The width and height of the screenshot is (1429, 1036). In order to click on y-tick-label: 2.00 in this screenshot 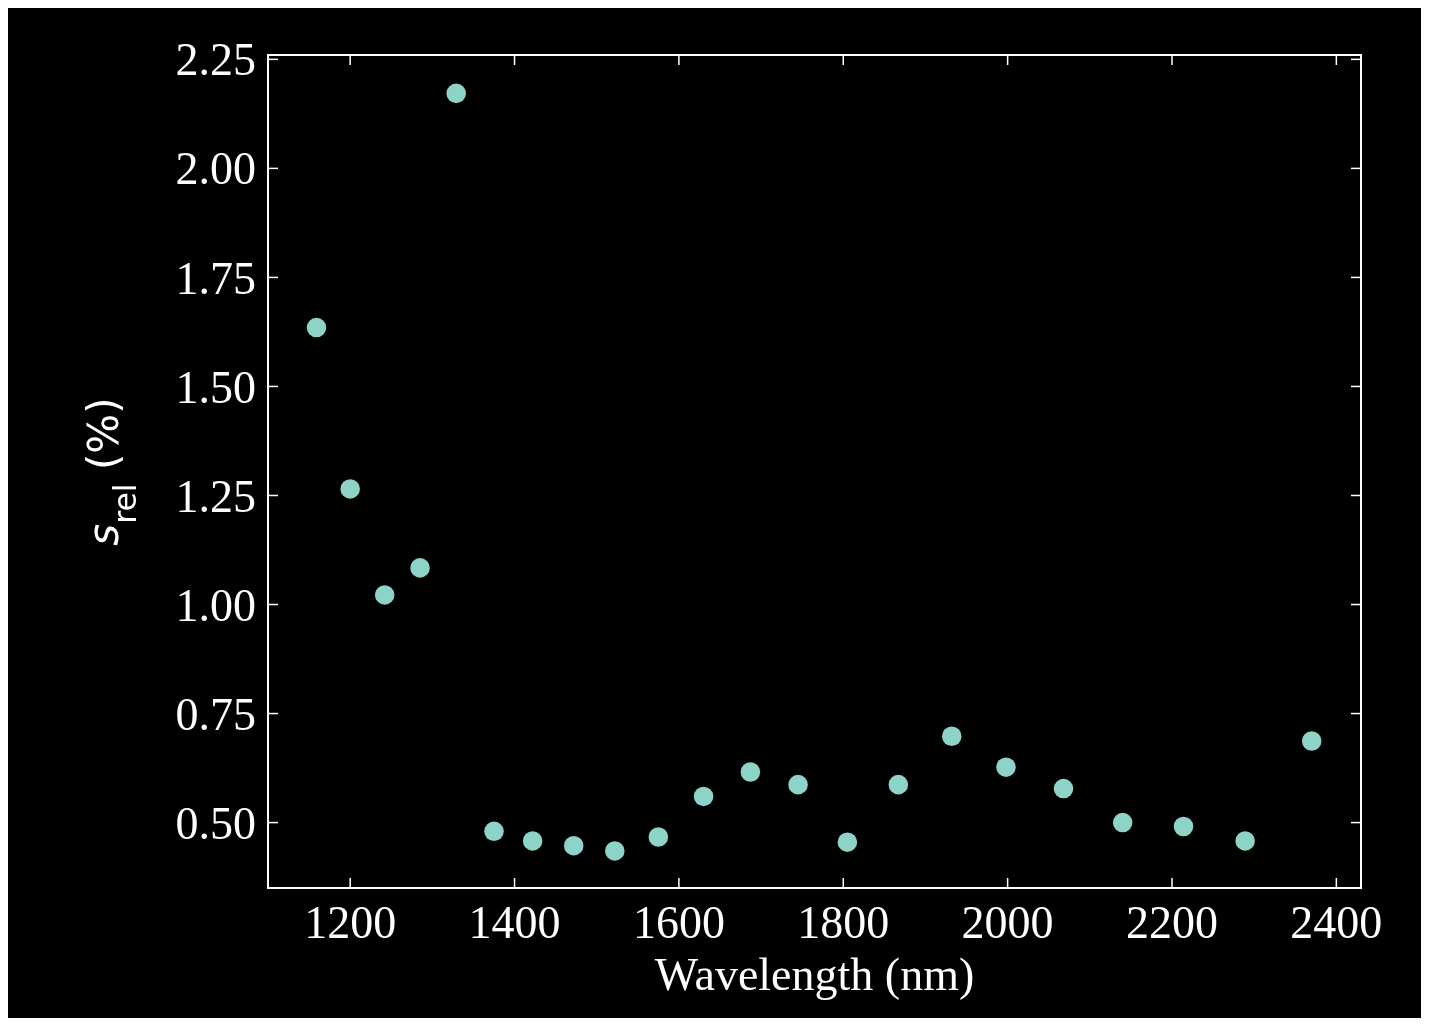, I will do `click(215, 169)`.